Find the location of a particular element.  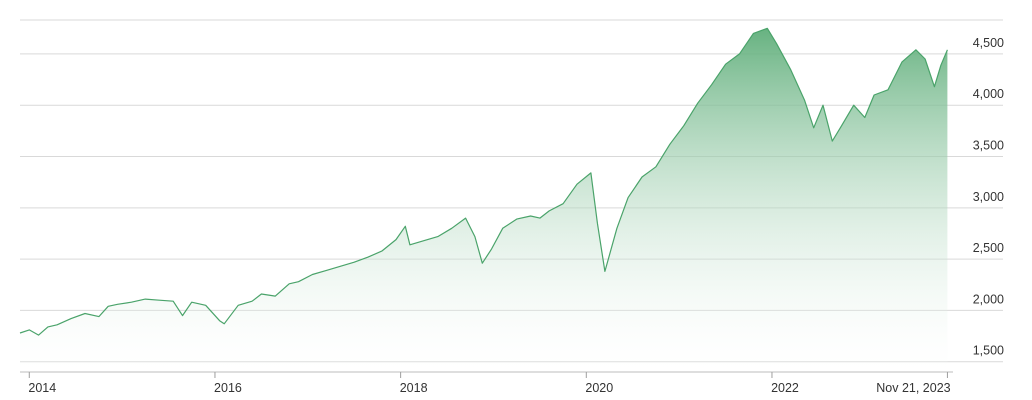

y-tick-label: 3,000 is located at coordinates (988, 197).